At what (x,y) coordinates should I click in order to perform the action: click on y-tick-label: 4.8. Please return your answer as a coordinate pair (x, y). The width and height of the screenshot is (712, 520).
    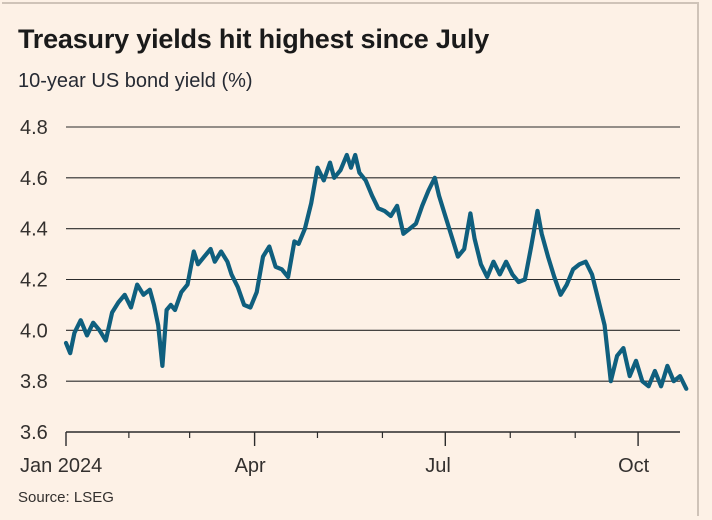
    Looking at the image, I should click on (34, 128).